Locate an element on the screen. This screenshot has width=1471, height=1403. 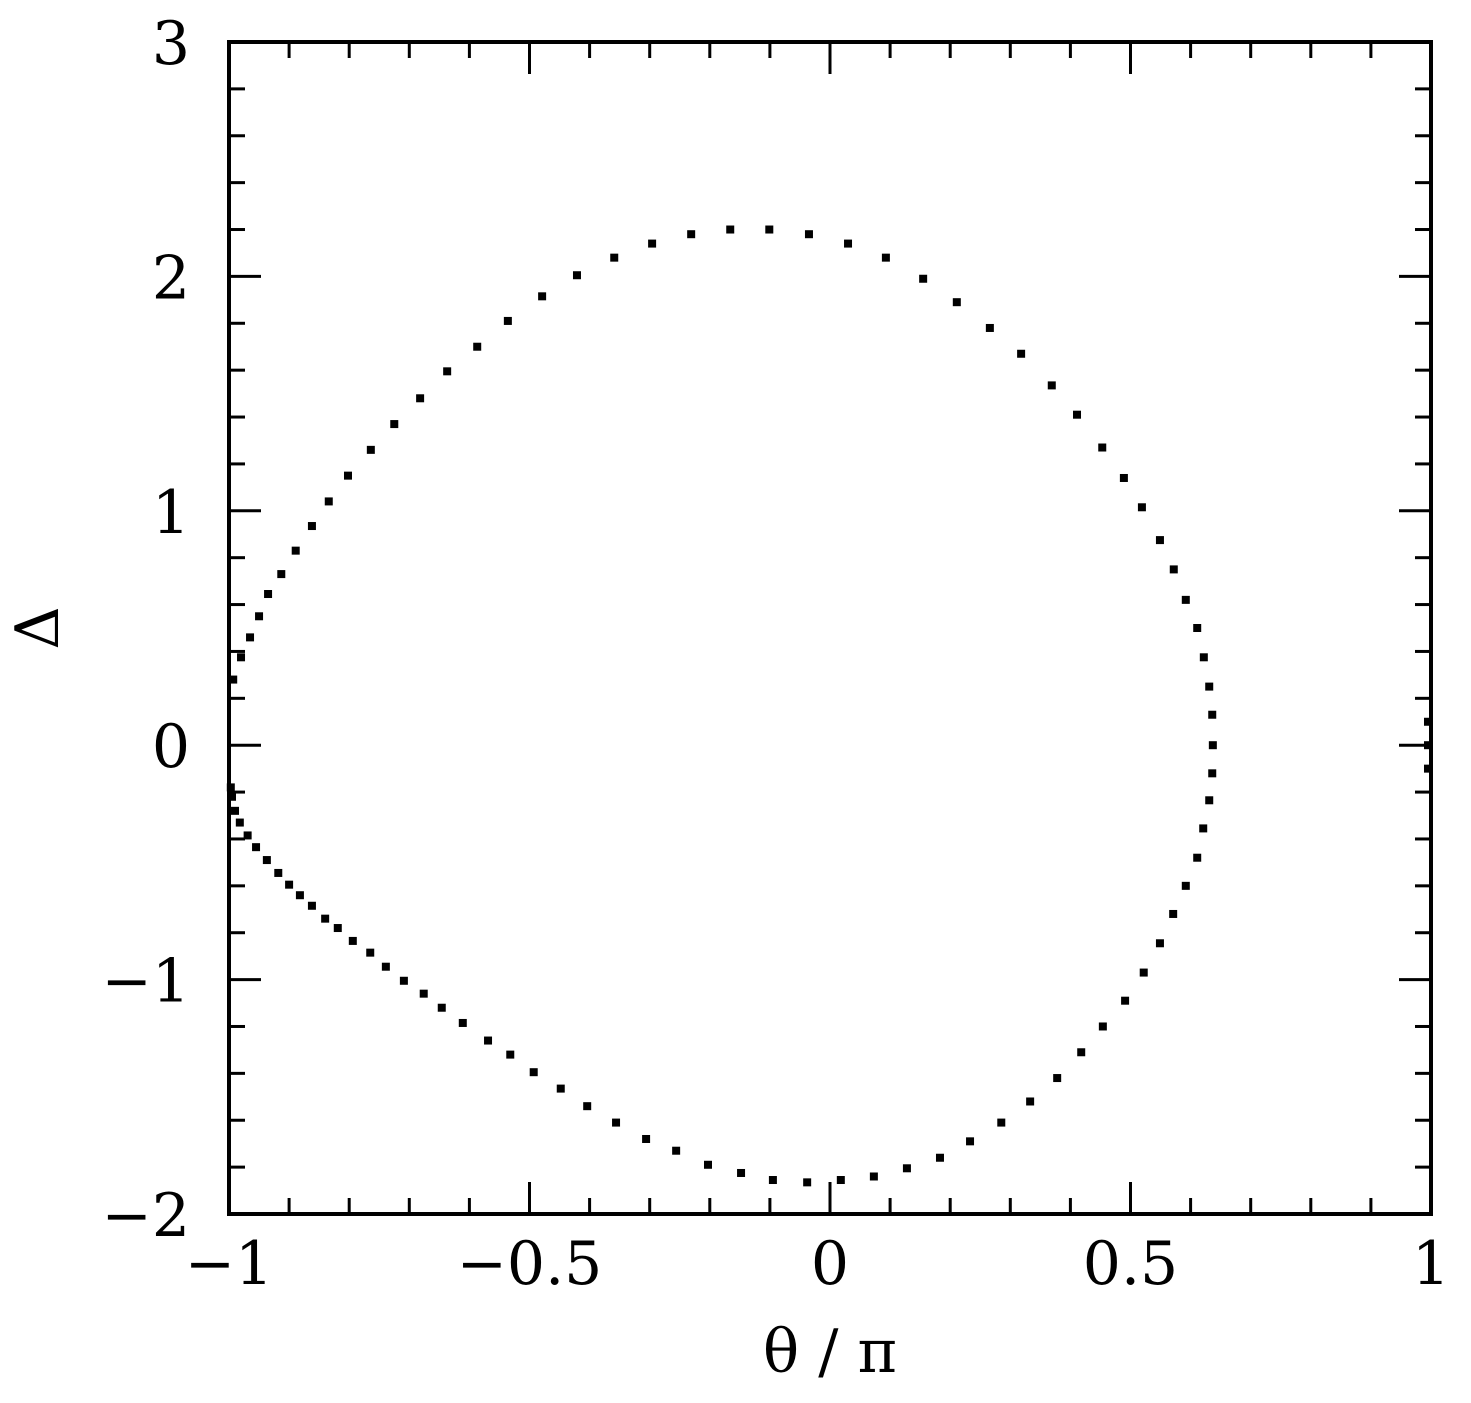
x-tick-label: 0 is located at coordinates (830, 1264).